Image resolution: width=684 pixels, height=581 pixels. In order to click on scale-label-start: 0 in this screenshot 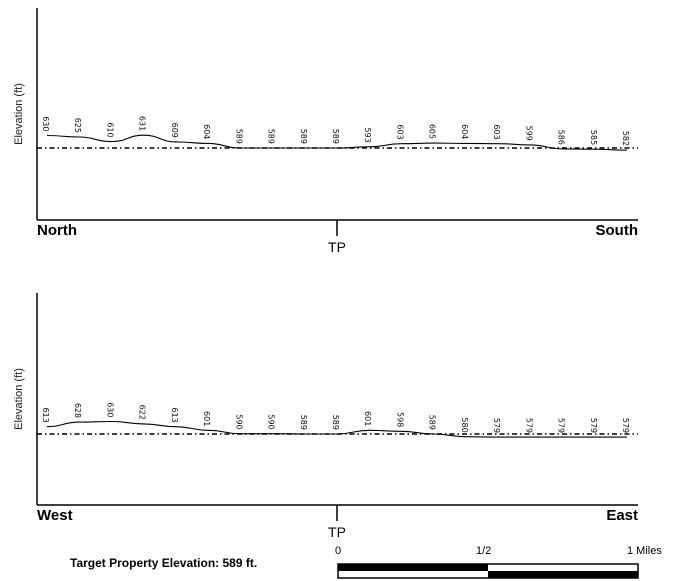, I will do `click(338, 551)`.